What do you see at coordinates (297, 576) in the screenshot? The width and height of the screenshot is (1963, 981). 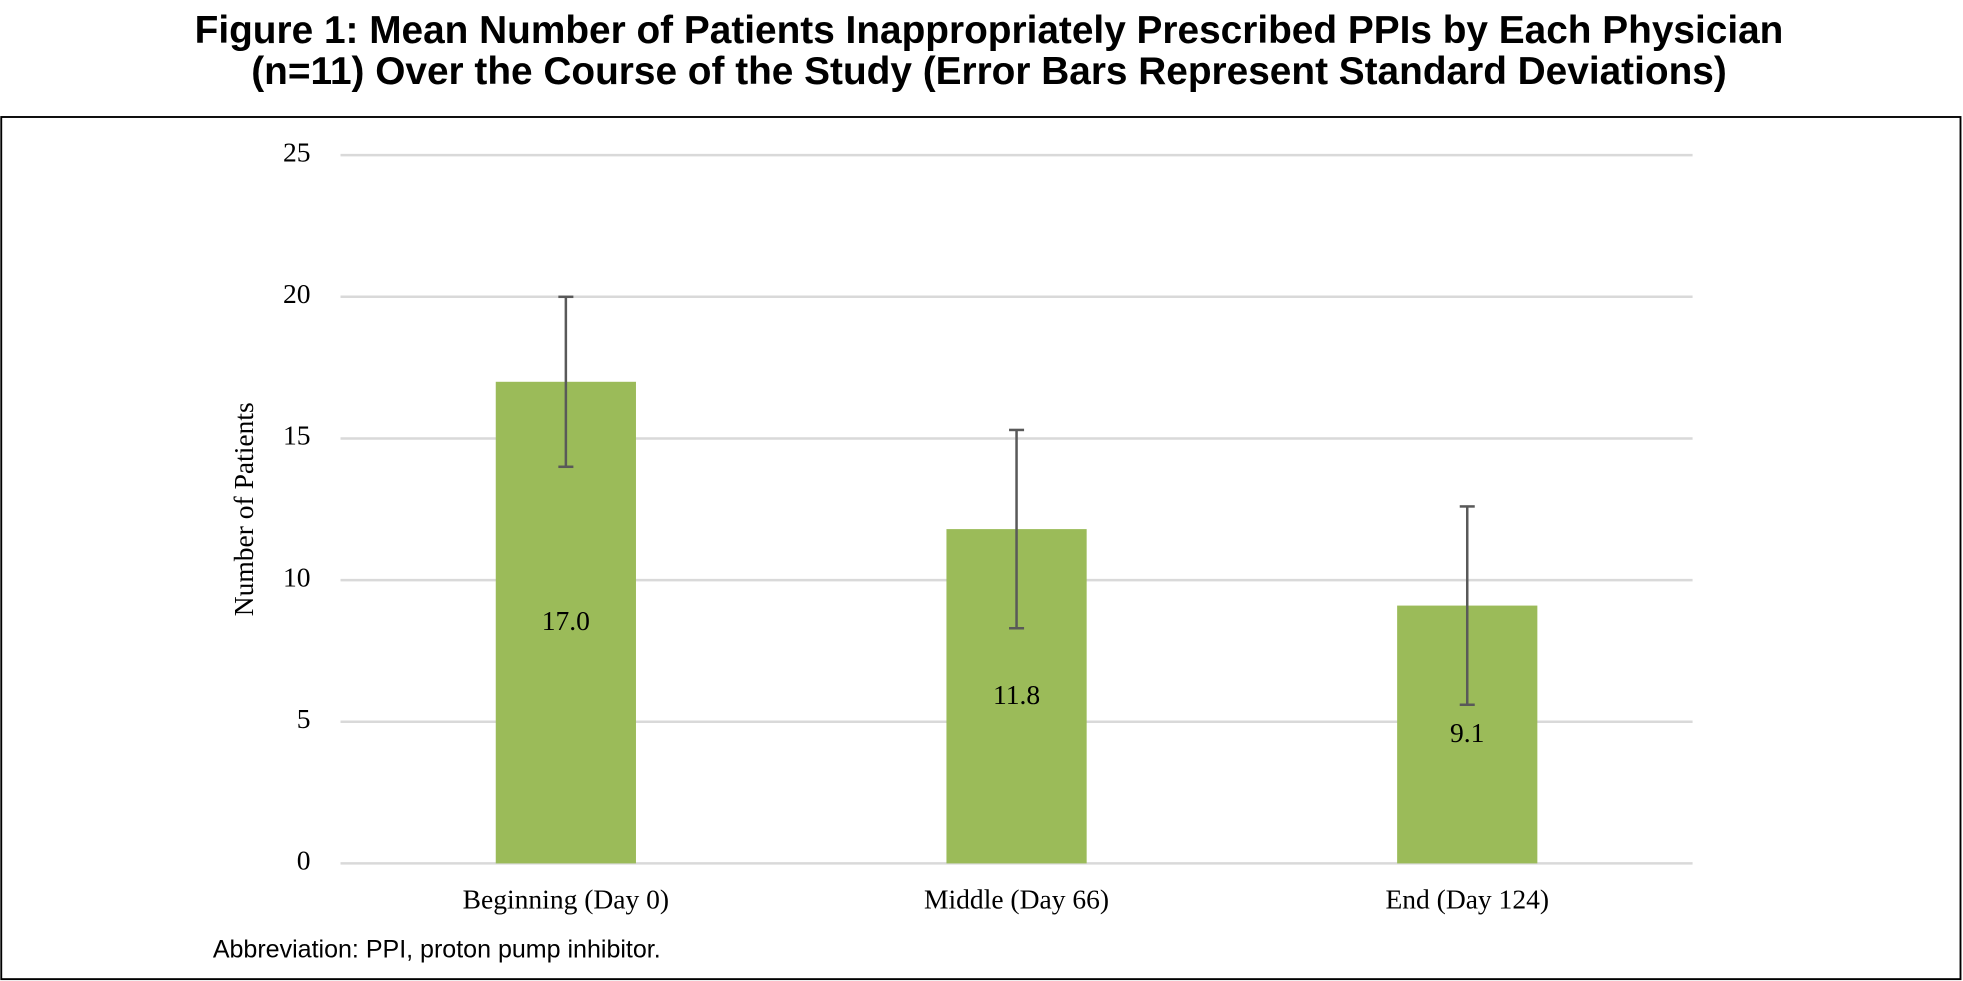 I see `y-tick-label: 10` at bounding box center [297, 576].